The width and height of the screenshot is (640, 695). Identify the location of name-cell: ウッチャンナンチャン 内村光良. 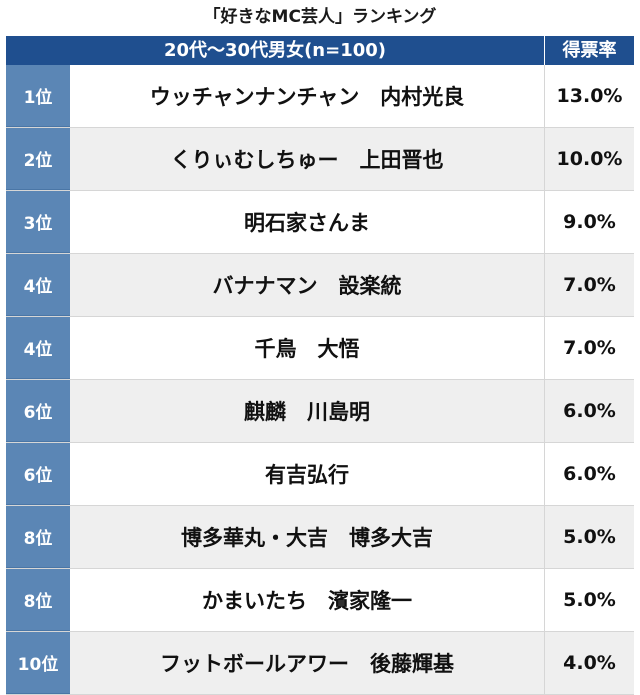
(307, 96).